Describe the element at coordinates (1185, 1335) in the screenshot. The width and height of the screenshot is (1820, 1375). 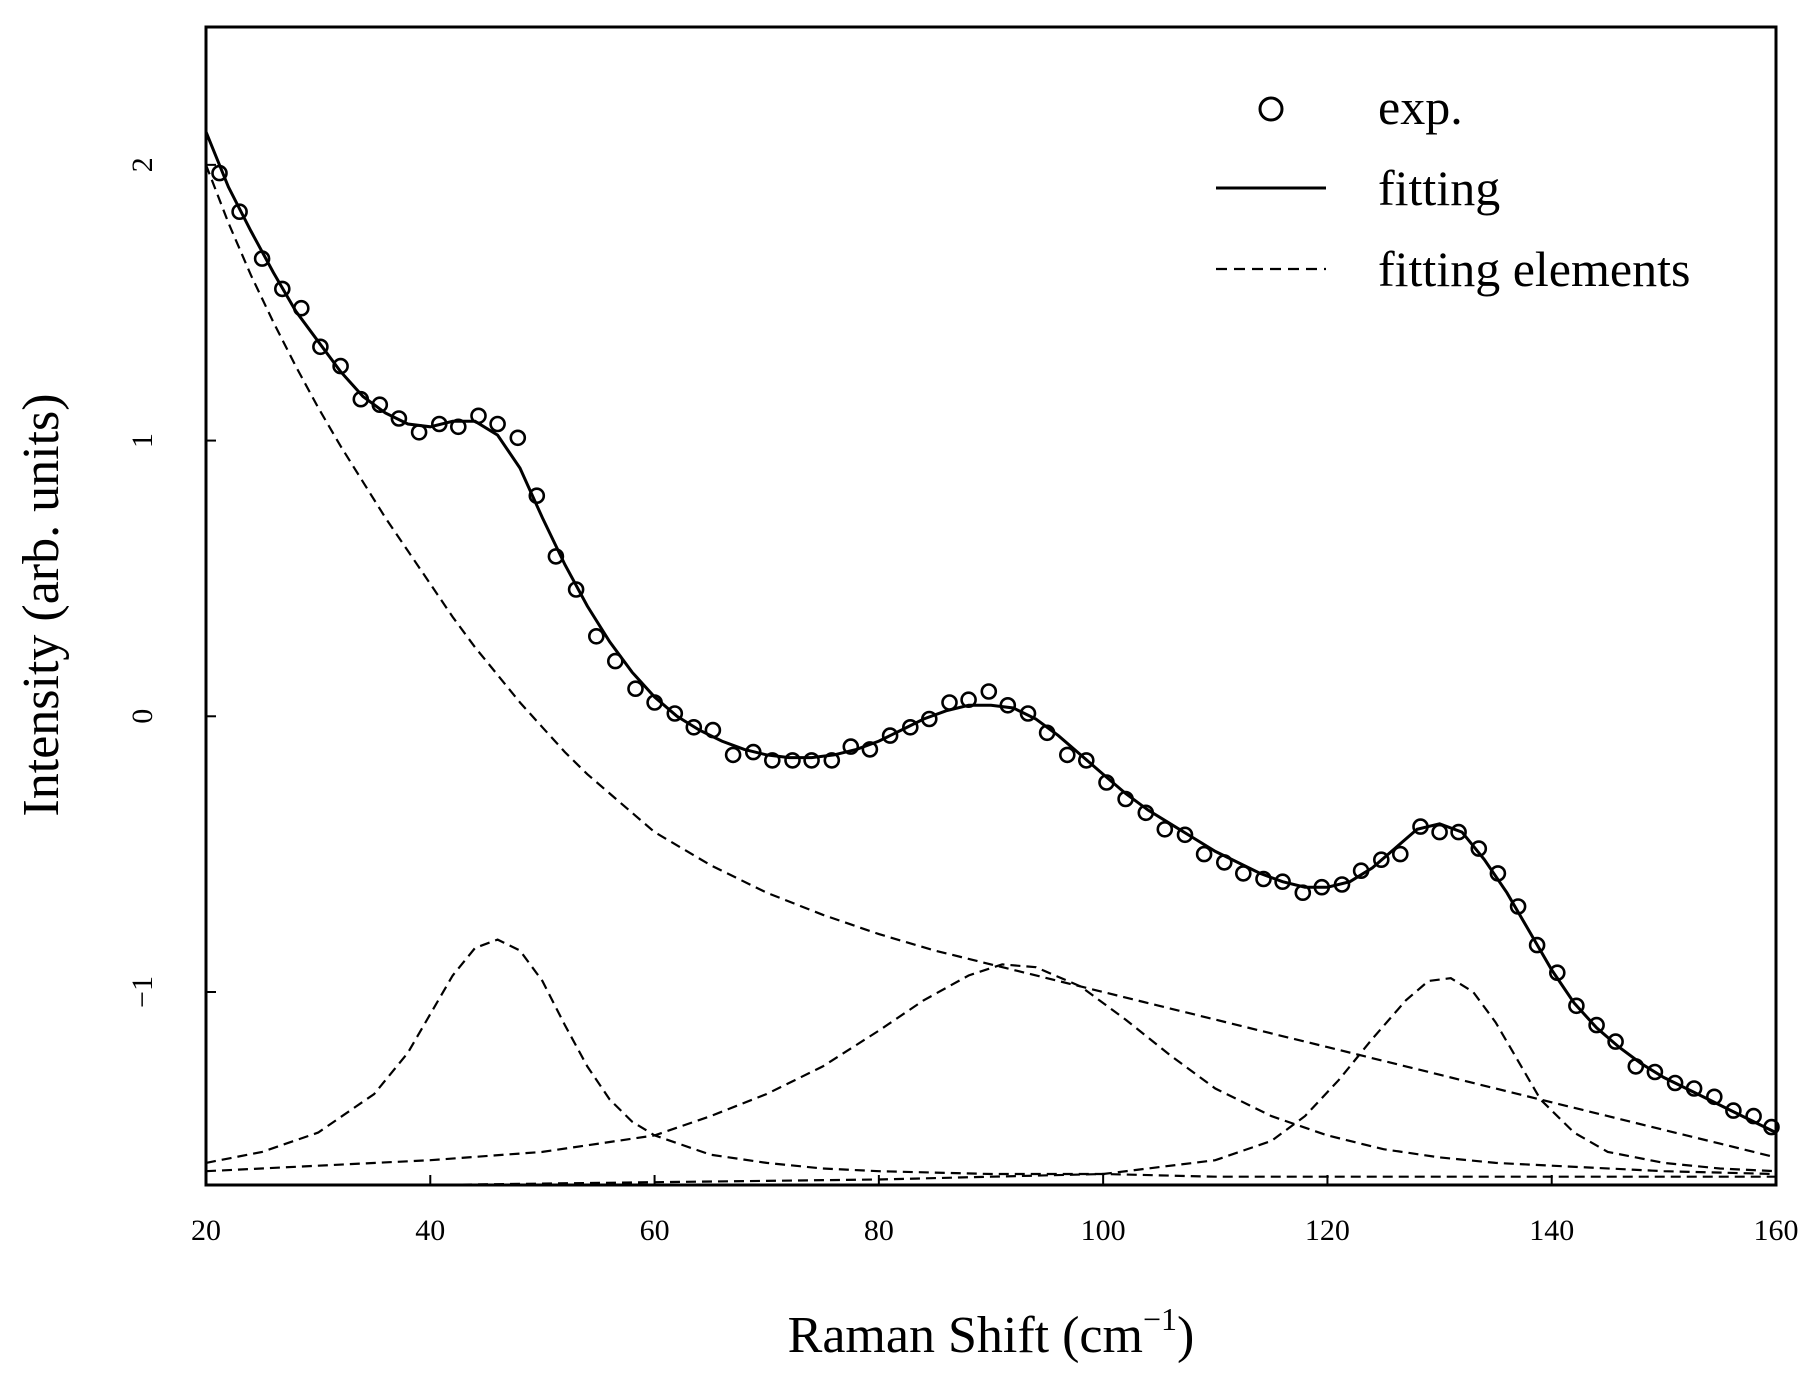
I see `x-axis-title-suffix: )` at that location.